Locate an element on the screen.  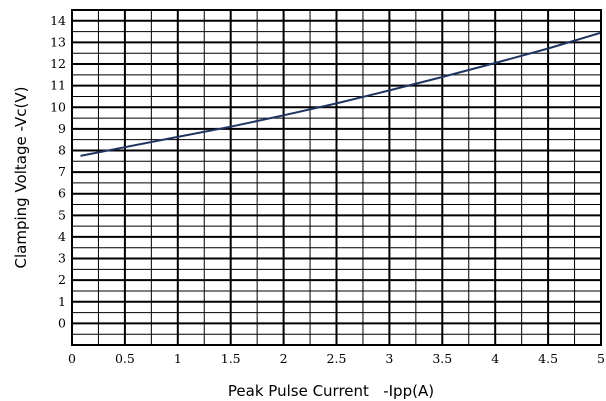
x-tick-label: 1 is located at coordinates (178, 358).